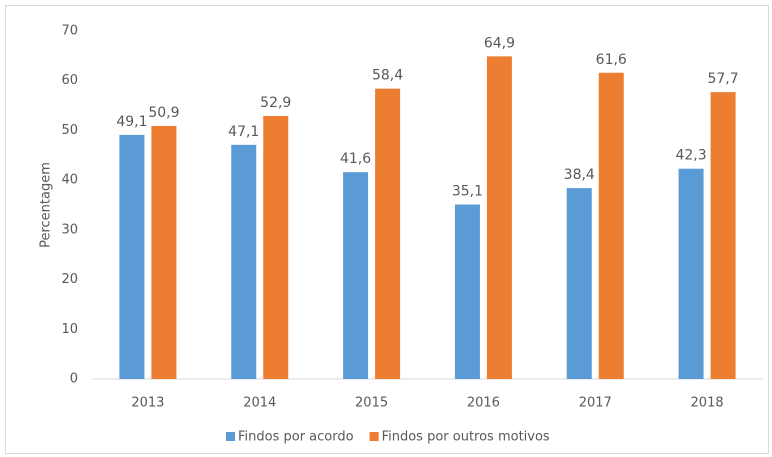 This screenshot has width=772, height=457. I want to click on y-tick-label: 10, so click(69, 329).